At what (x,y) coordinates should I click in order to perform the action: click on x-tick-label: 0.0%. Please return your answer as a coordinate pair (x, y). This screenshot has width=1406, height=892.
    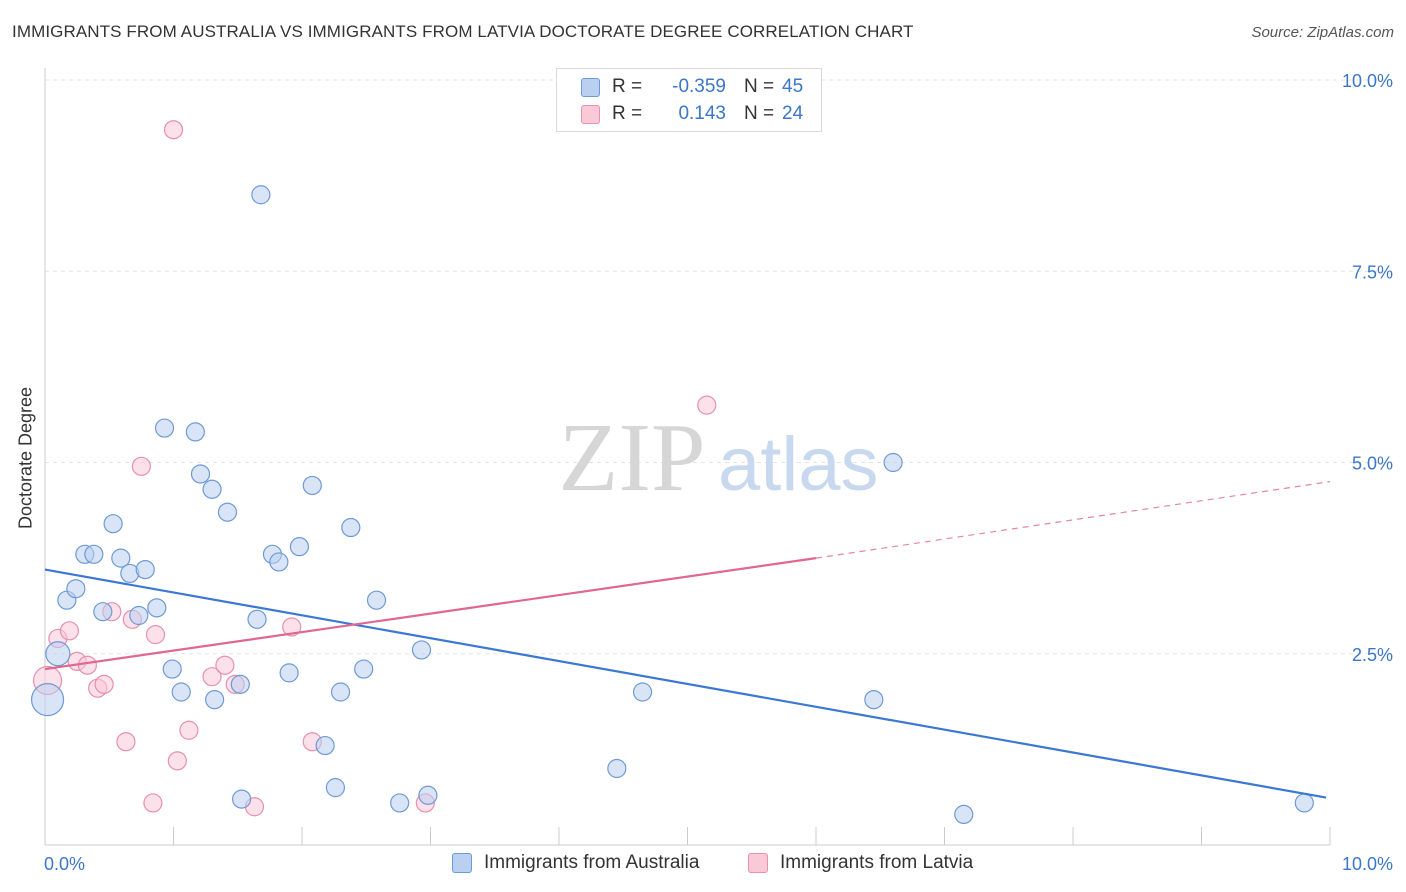
    Looking at the image, I should click on (64, 864).